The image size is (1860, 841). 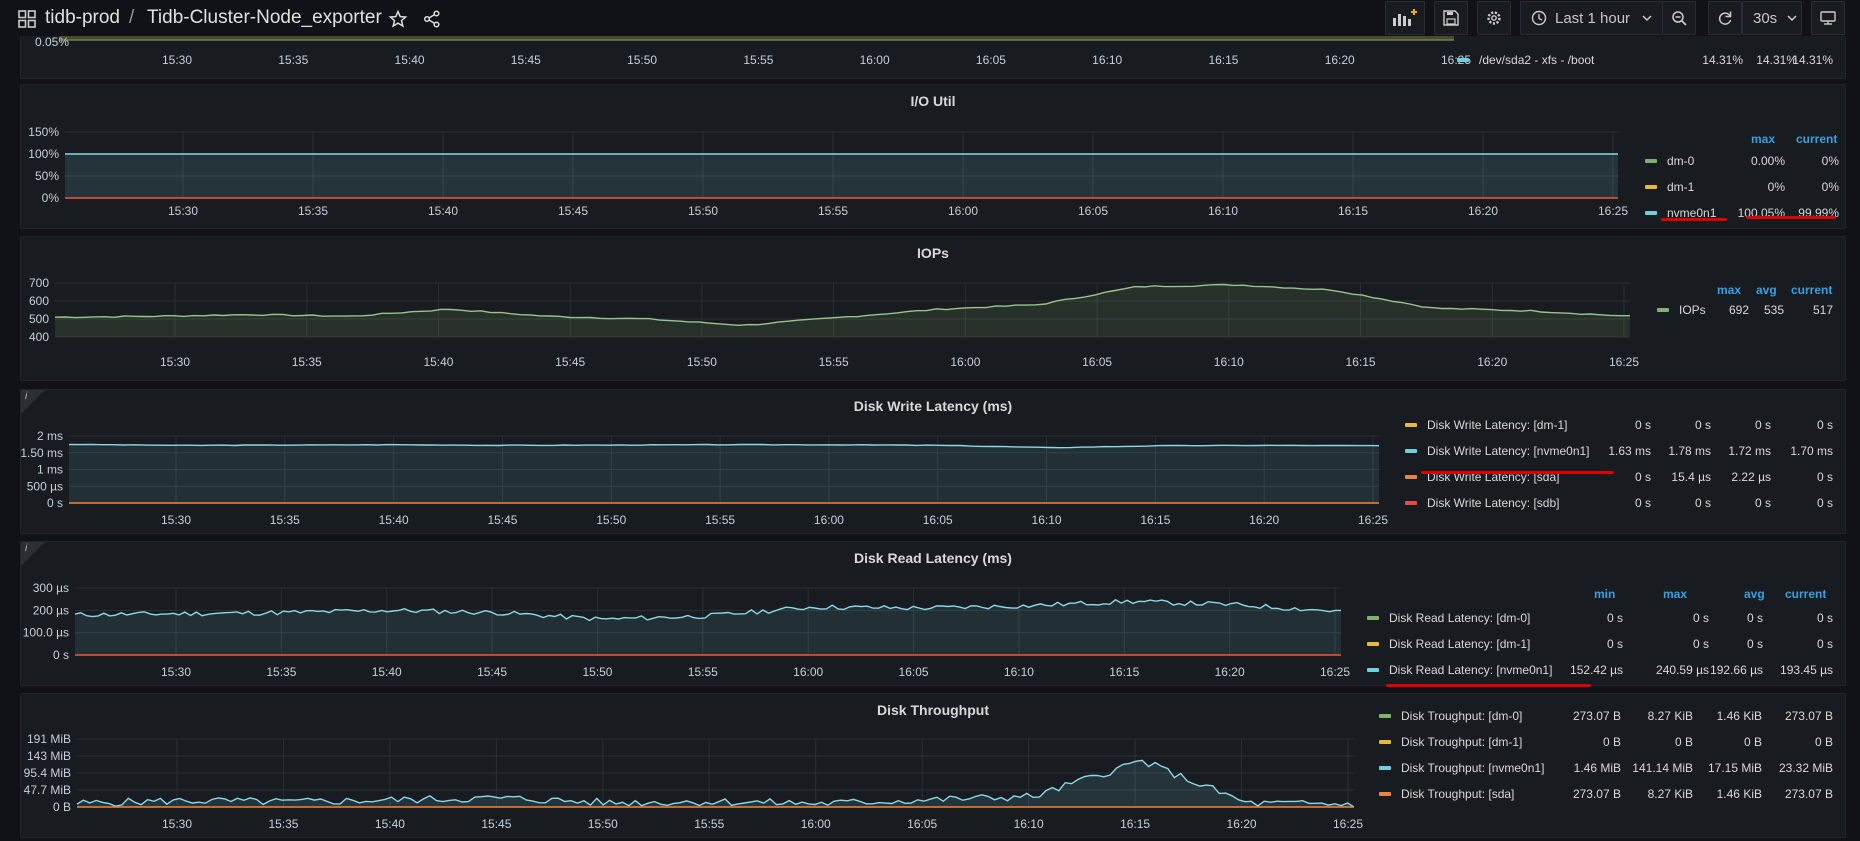 What do you see at coordinates (1497, 451) in the screenshot?
I see `legend-item: Disk Write Latency: [nvme0n1]` at bounding box center [1497, 451].